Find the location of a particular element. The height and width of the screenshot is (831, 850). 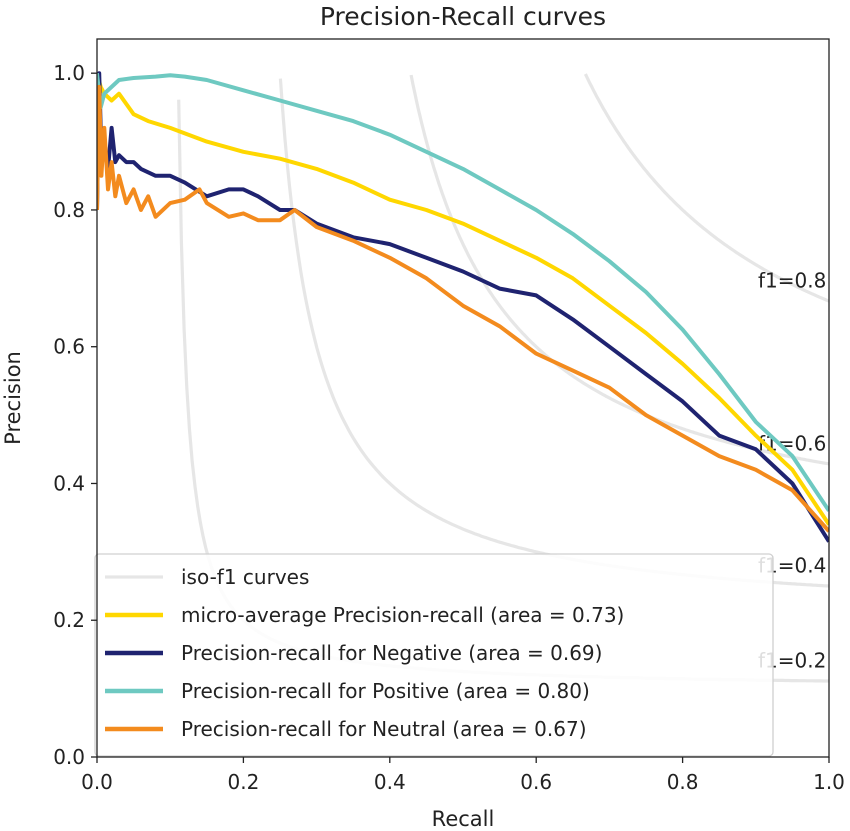

x-axis-label: Recall is located at coordinates (463, 819).